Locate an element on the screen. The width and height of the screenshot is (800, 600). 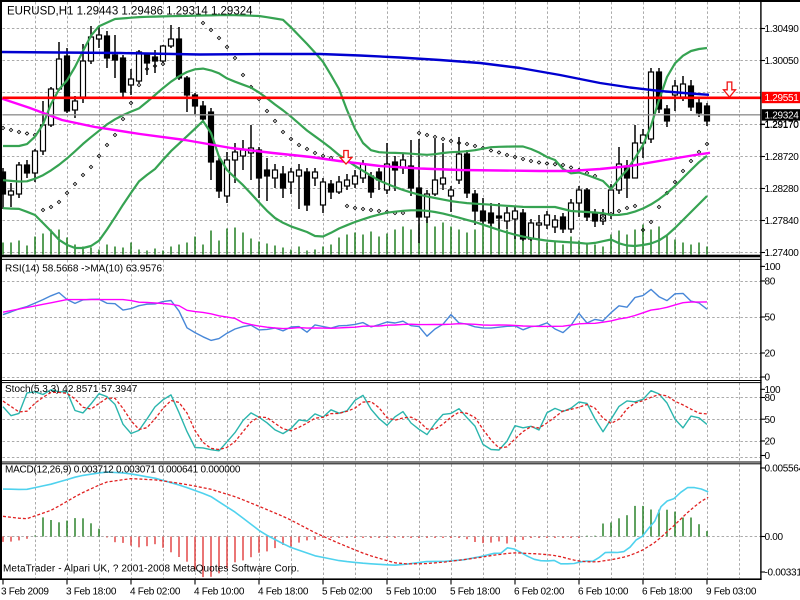
svg-text: 1.29324 is located at coordinates (782, 115).